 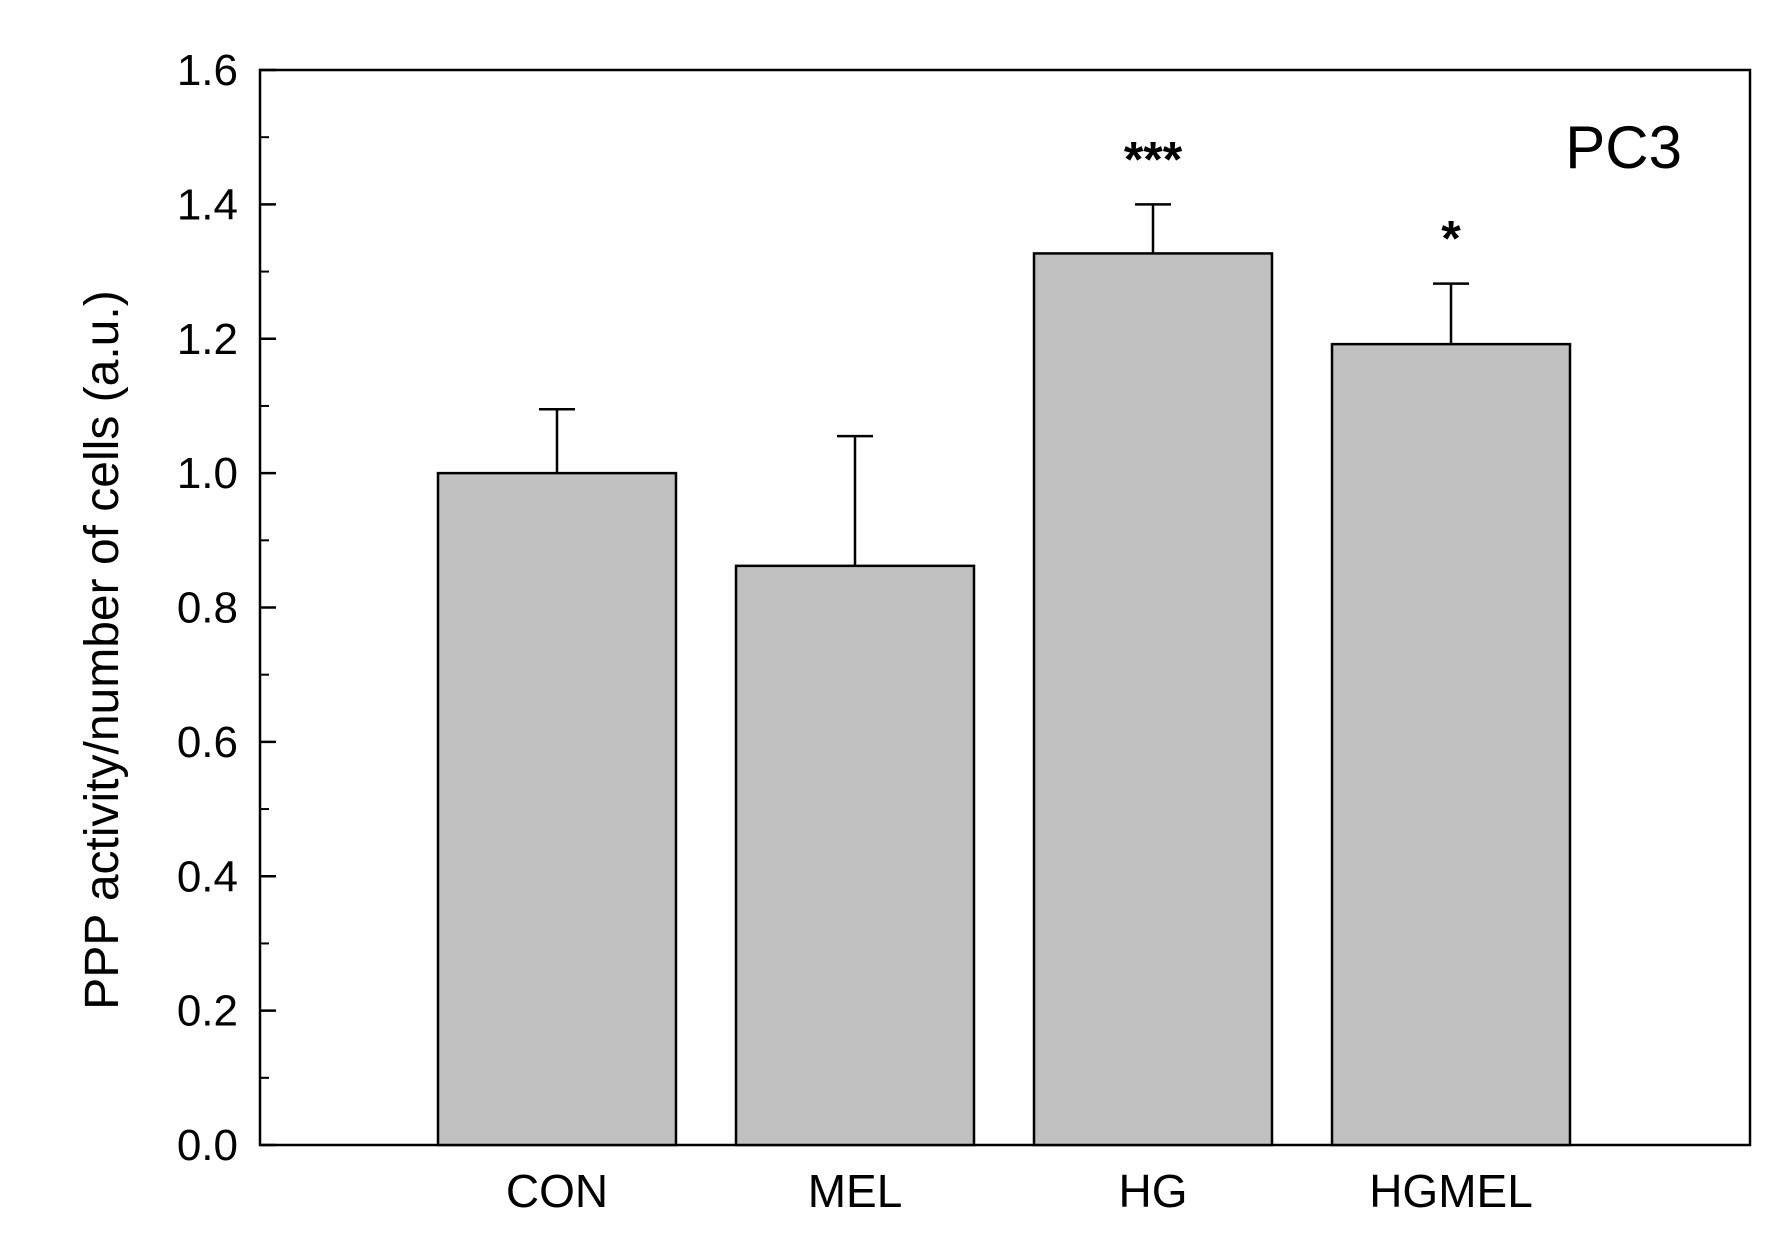 I want to click on bar-hg, so click(x=1153, y=699).